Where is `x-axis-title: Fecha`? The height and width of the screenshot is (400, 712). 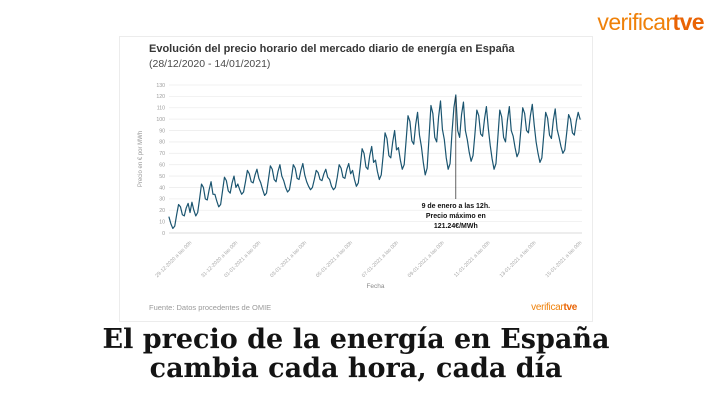
x-axis-title: Fecha is located at coordinates (375, 286).